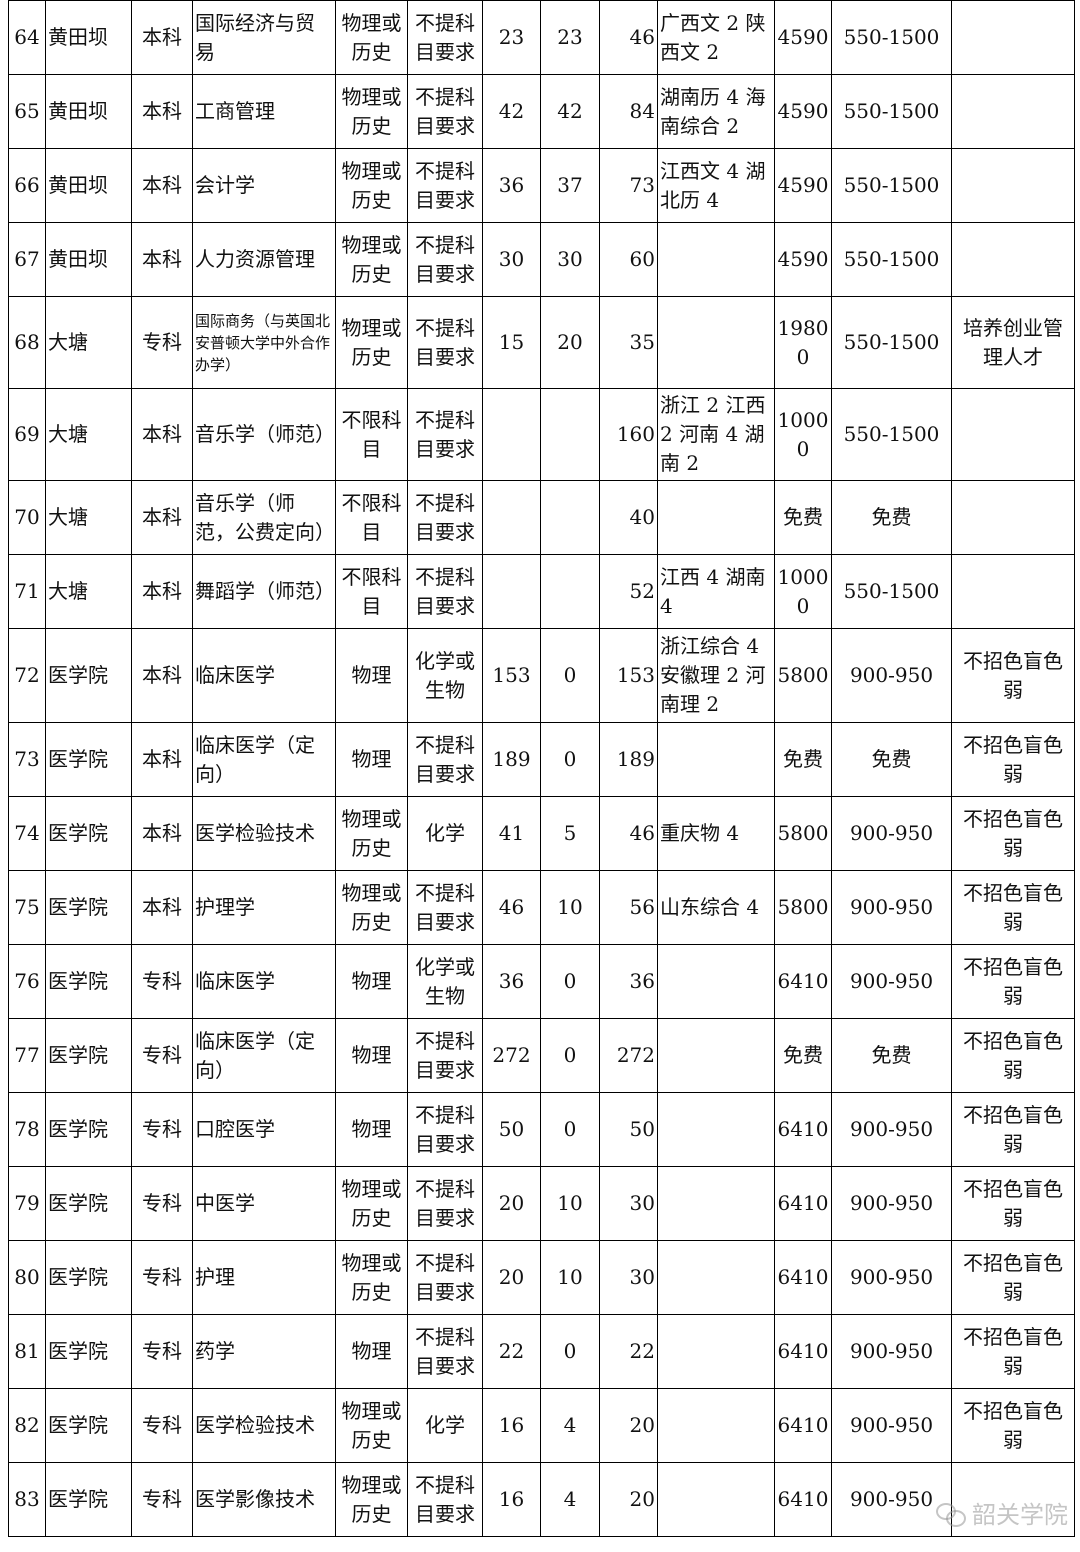  What do you see at coordinates (511, 1277) in the screenshot?
I see `count-a-cell: 20` at bounding box center [511, 1277].